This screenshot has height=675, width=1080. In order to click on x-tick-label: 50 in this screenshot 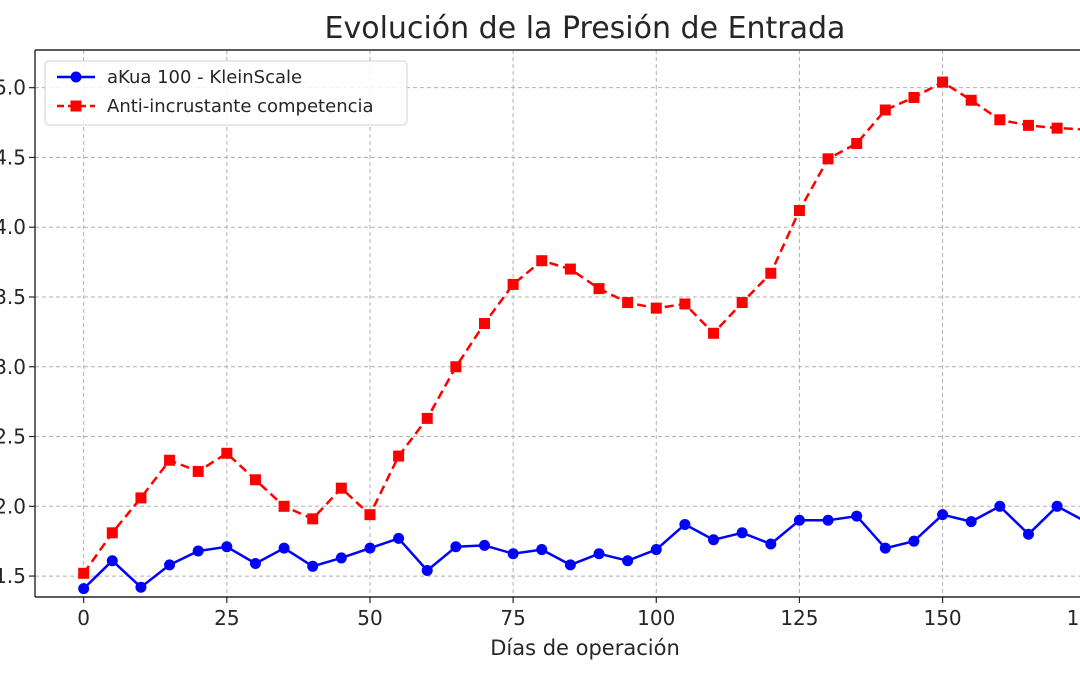, I will do `click(369, 618)`.